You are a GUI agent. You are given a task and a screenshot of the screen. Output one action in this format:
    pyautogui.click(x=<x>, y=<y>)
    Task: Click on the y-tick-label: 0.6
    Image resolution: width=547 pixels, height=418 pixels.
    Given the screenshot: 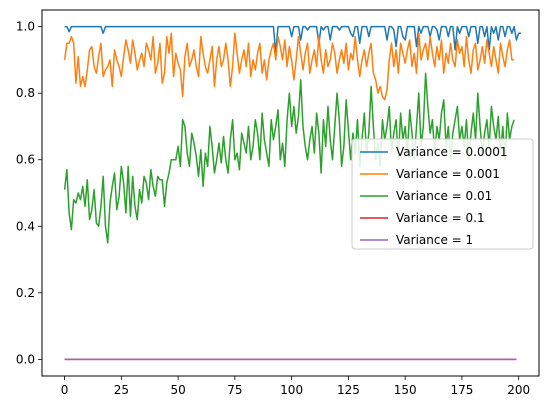 What is the action you would take?
    pyautogui.click(x=25, y=160)
    